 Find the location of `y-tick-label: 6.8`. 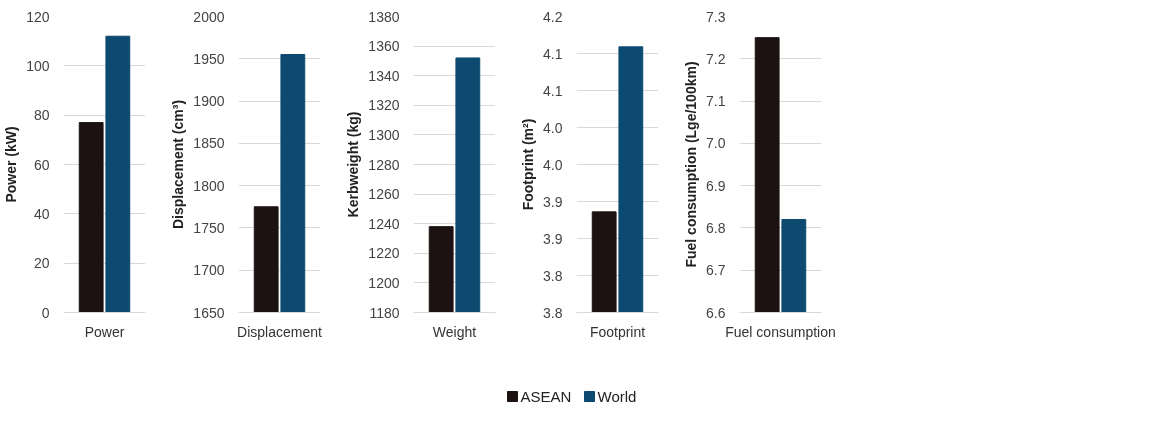

y-tick-label: 6.8 is located at coordinates (716, 227).